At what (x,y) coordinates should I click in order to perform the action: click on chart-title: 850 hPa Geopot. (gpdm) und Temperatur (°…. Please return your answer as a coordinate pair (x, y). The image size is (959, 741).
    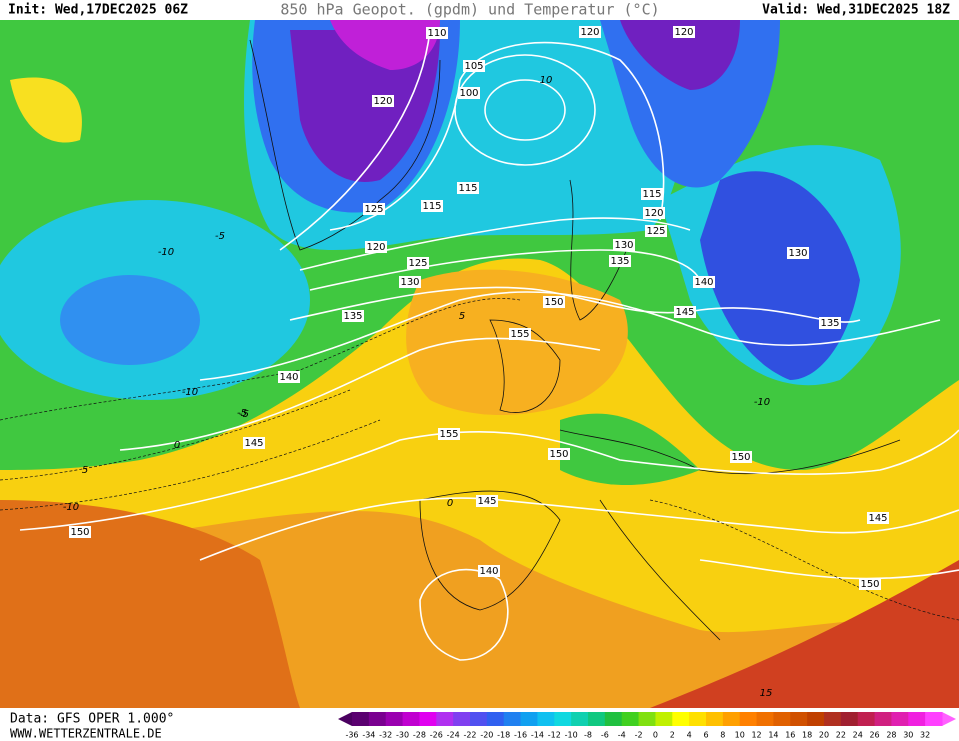
    Looking at the image, I should click on (469, 10).